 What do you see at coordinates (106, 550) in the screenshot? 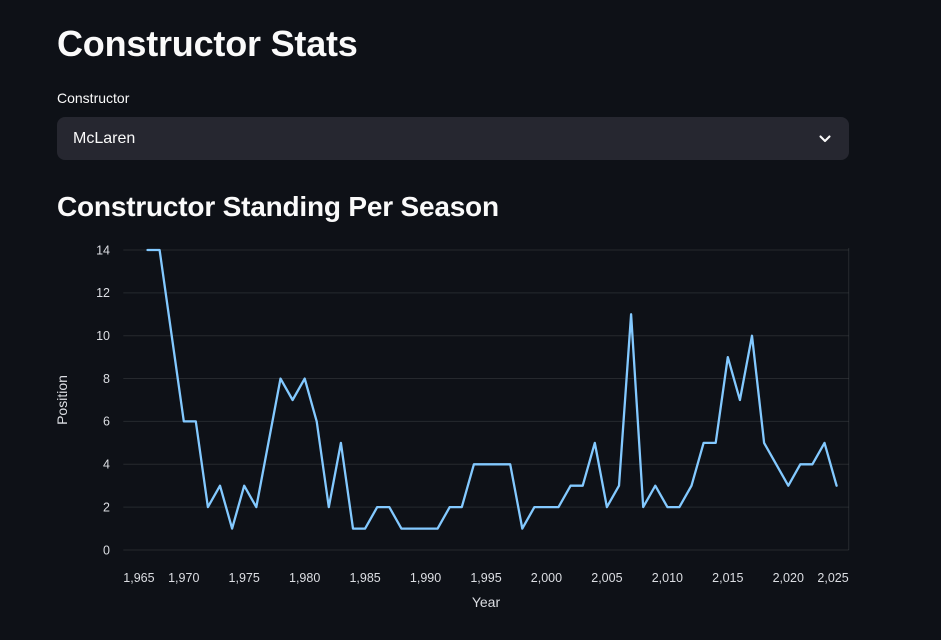
I see `svg-text: 0` at bounding box center [106, 550].